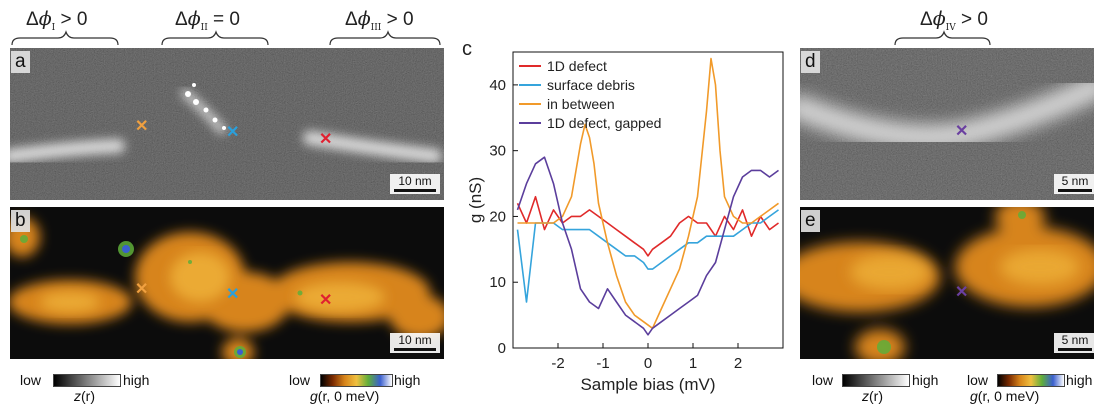  I want to click on panel-d-letter: d, so click(810, 62).